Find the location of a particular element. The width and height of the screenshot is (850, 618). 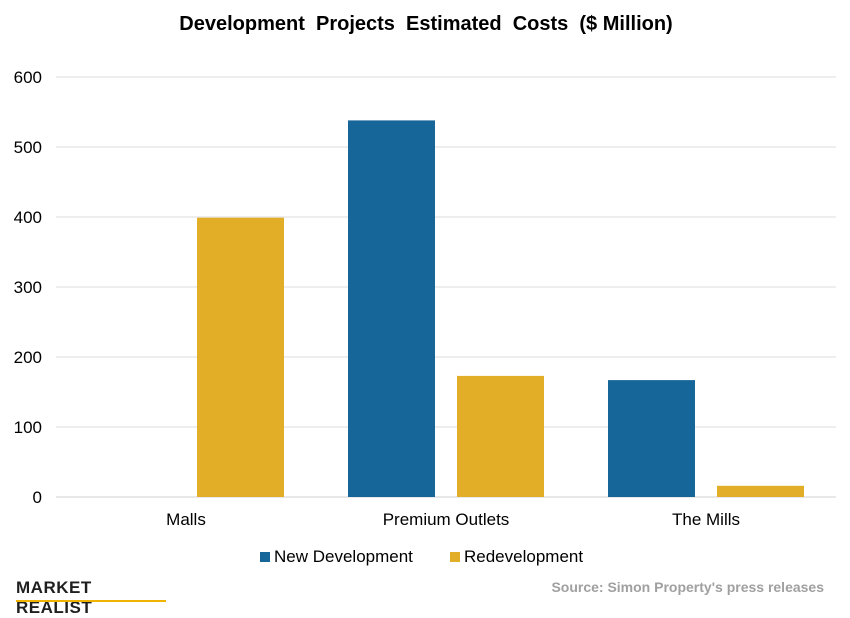

x-category-label: Premium Outlets is located at coordinates (446, 519).